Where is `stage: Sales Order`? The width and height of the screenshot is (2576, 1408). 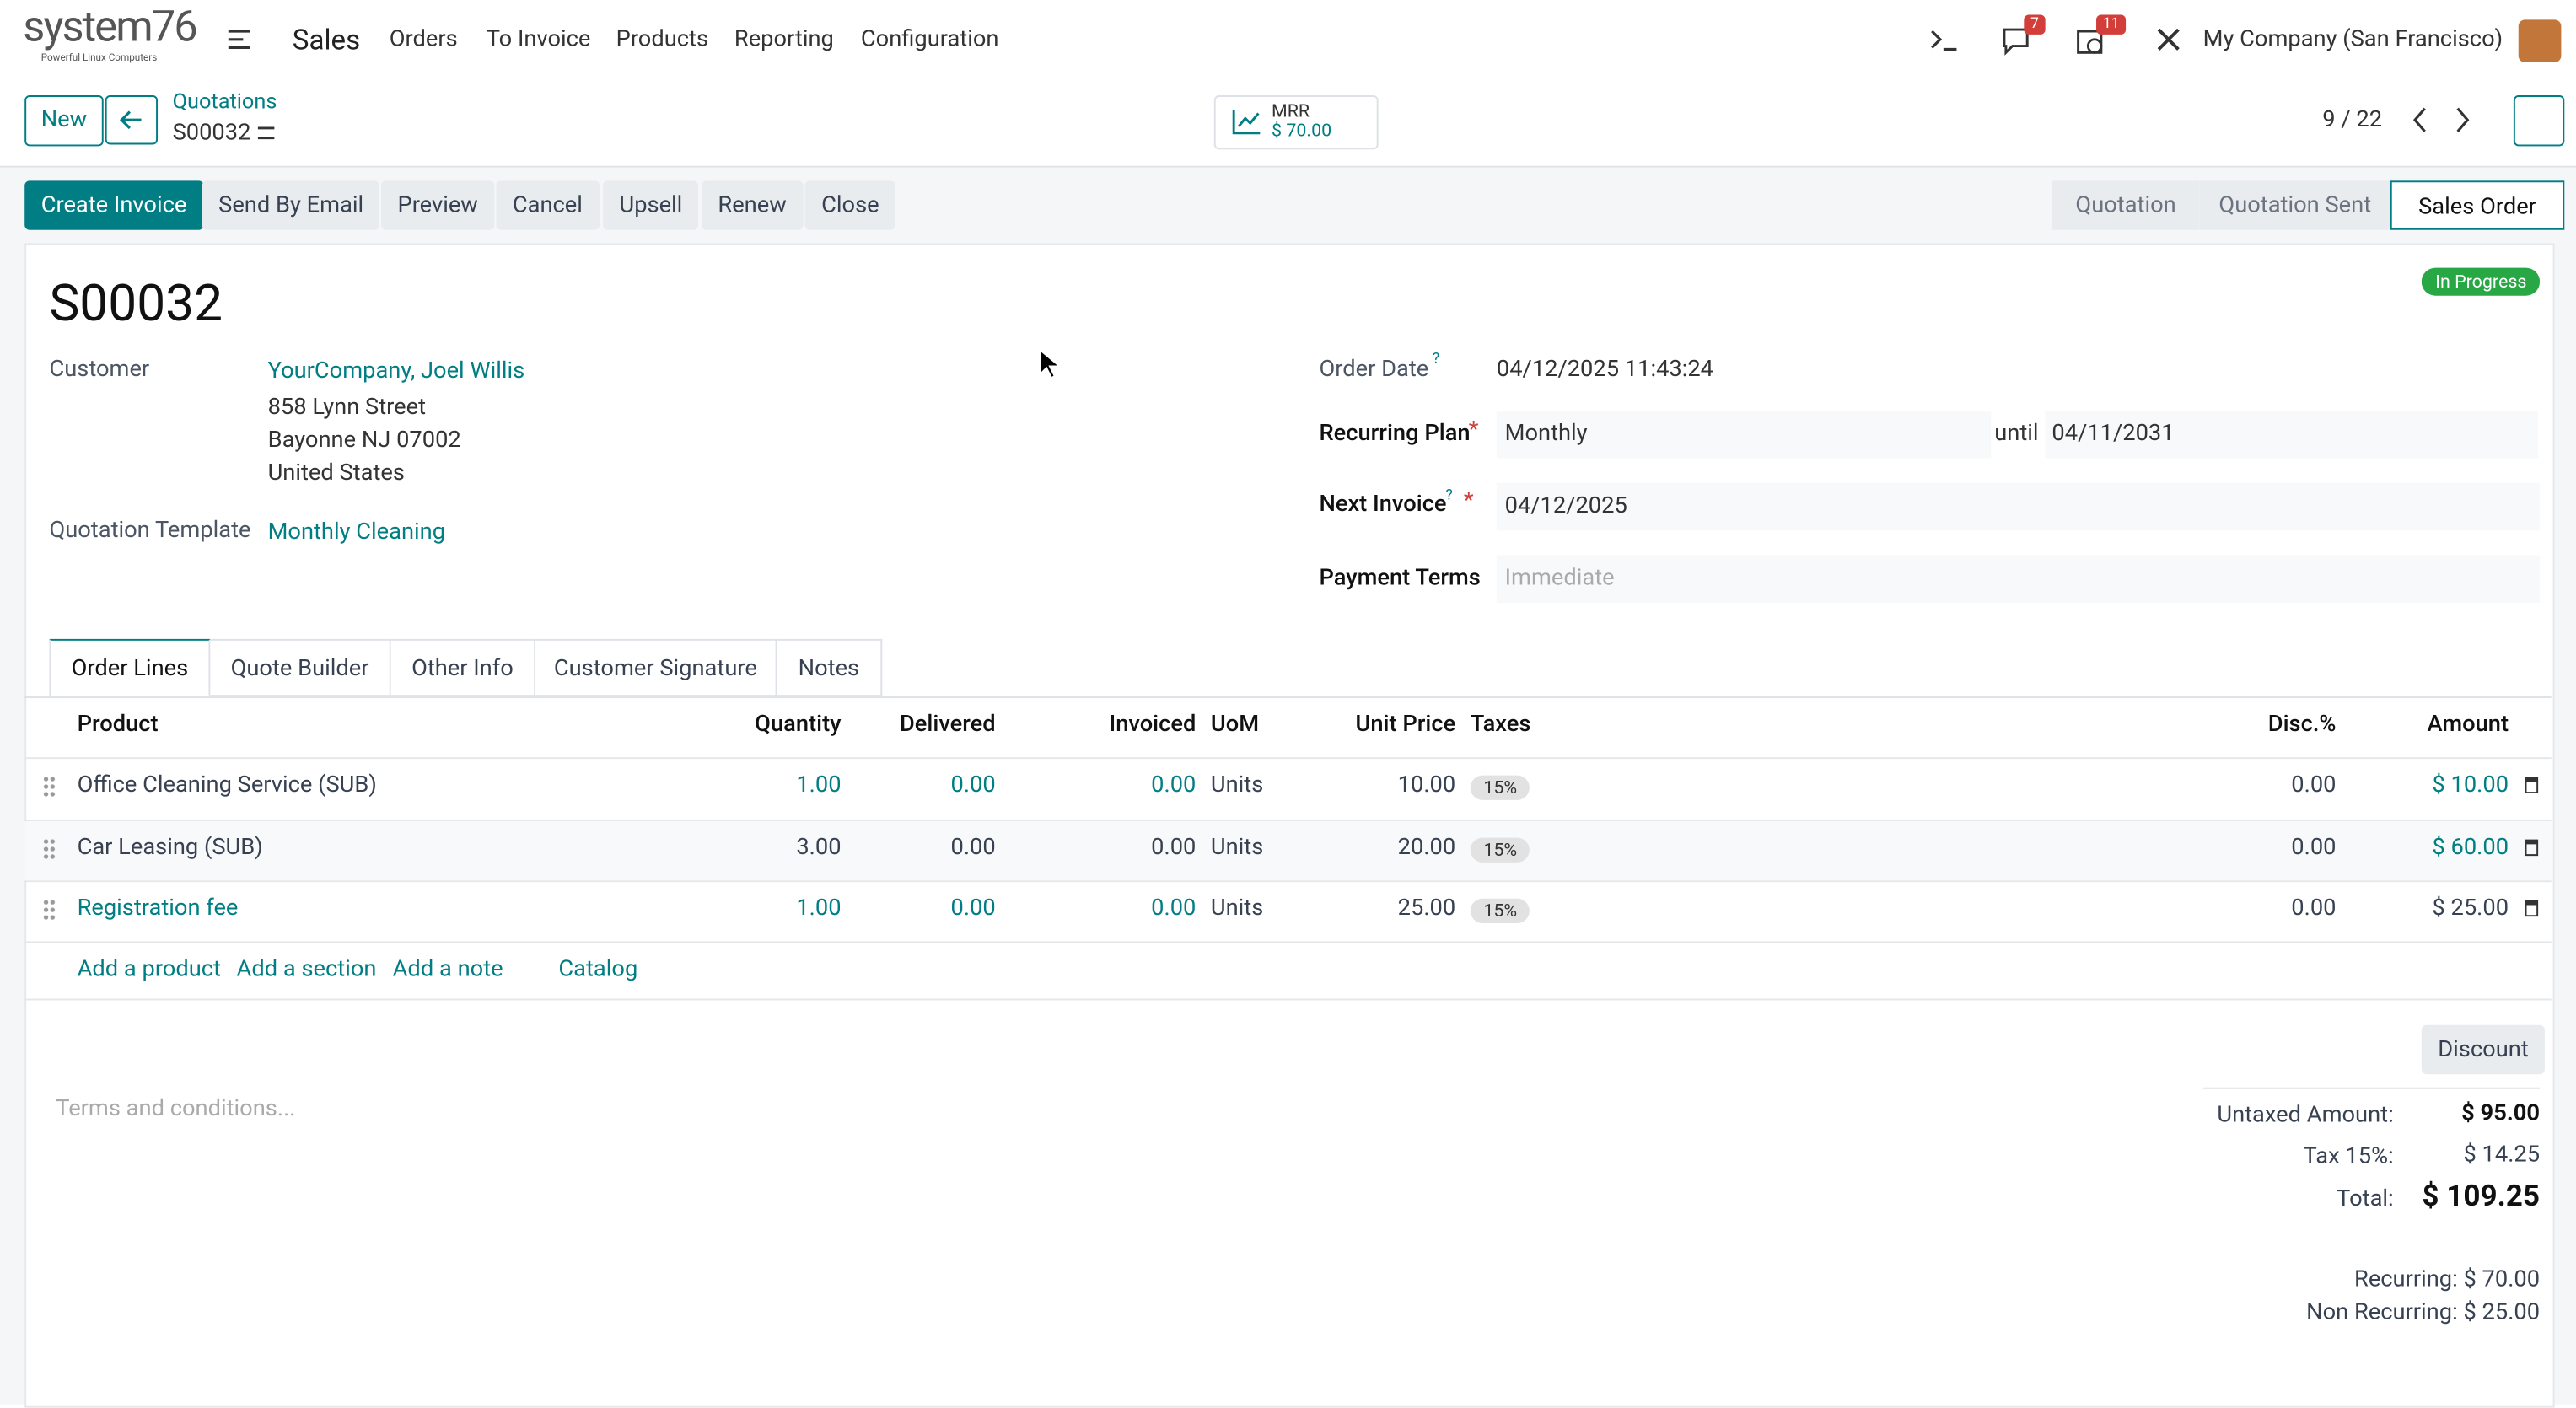
stage: Sales Order is located at coordinates (2477, 205).